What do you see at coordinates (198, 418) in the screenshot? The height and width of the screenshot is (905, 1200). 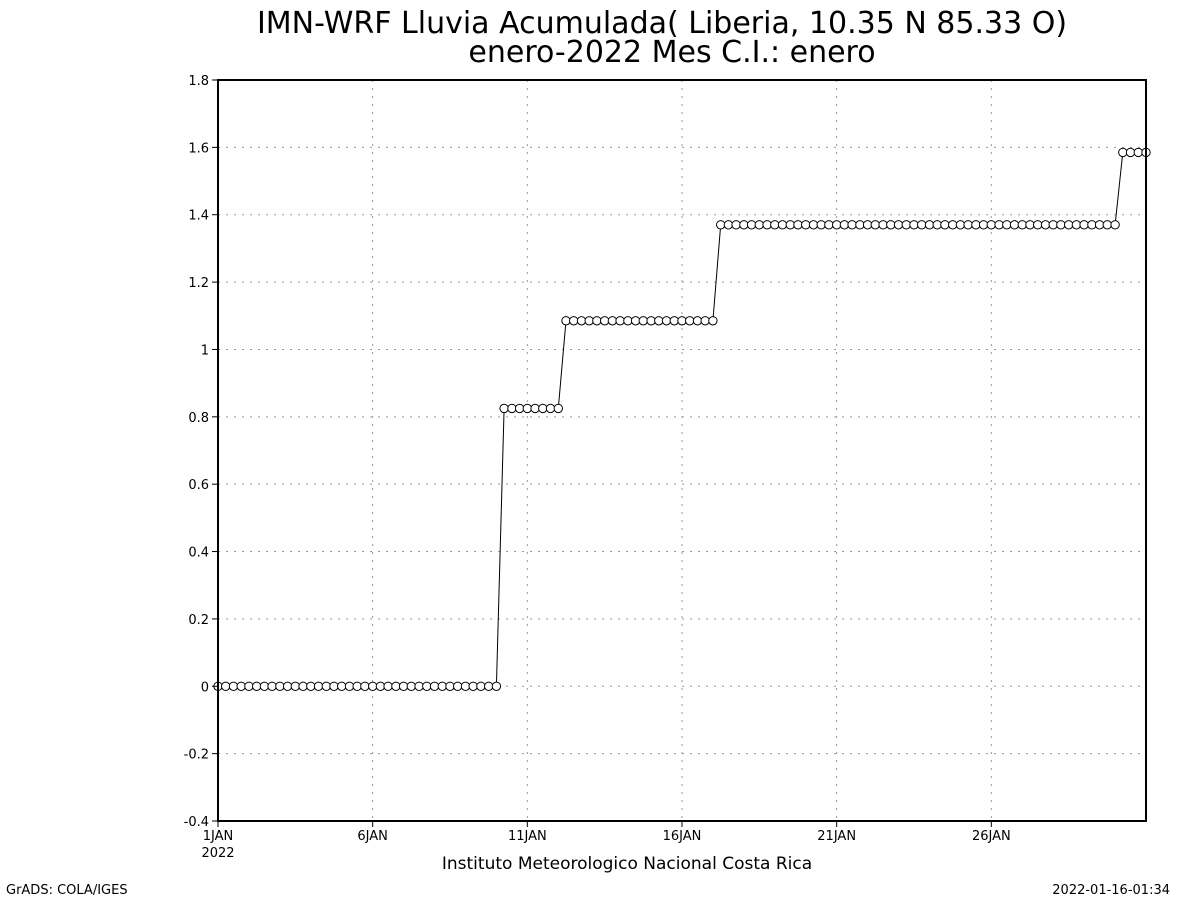 I see `y-tick-label: 0.8` at bounding box center [198, 418].